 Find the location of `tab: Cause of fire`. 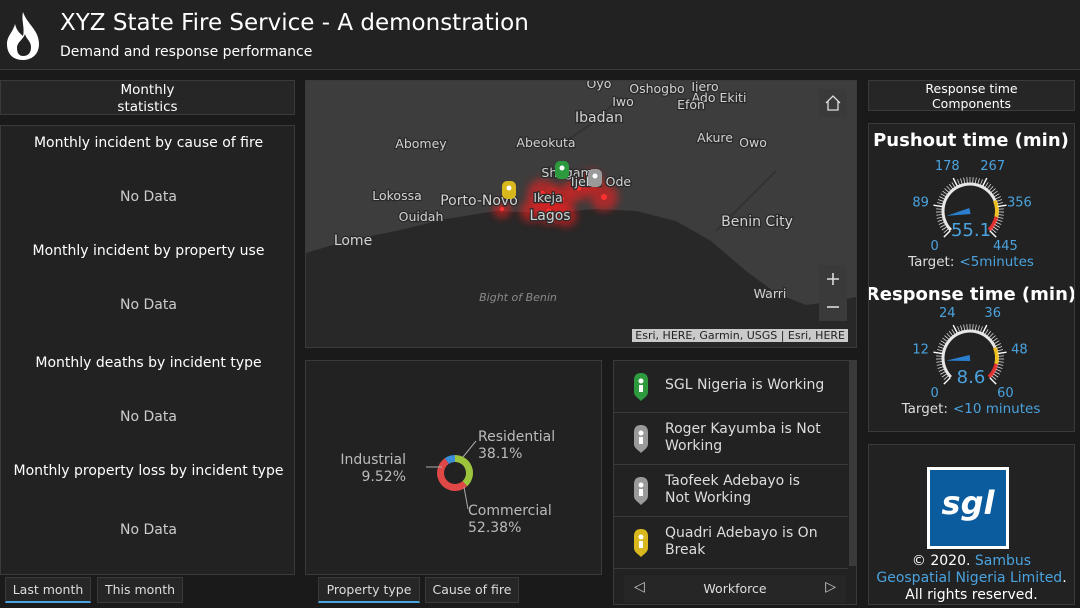

tab: Cause of fire is located at coordinates (472, 590).